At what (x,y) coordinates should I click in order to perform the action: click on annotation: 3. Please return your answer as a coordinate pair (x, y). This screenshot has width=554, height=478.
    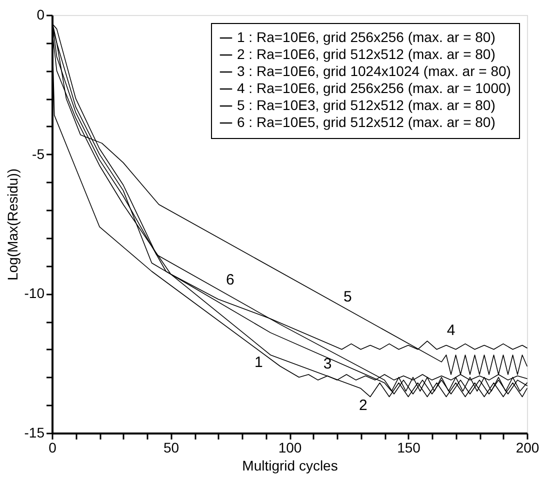
    Looking at the image, I should click on (327, 363).